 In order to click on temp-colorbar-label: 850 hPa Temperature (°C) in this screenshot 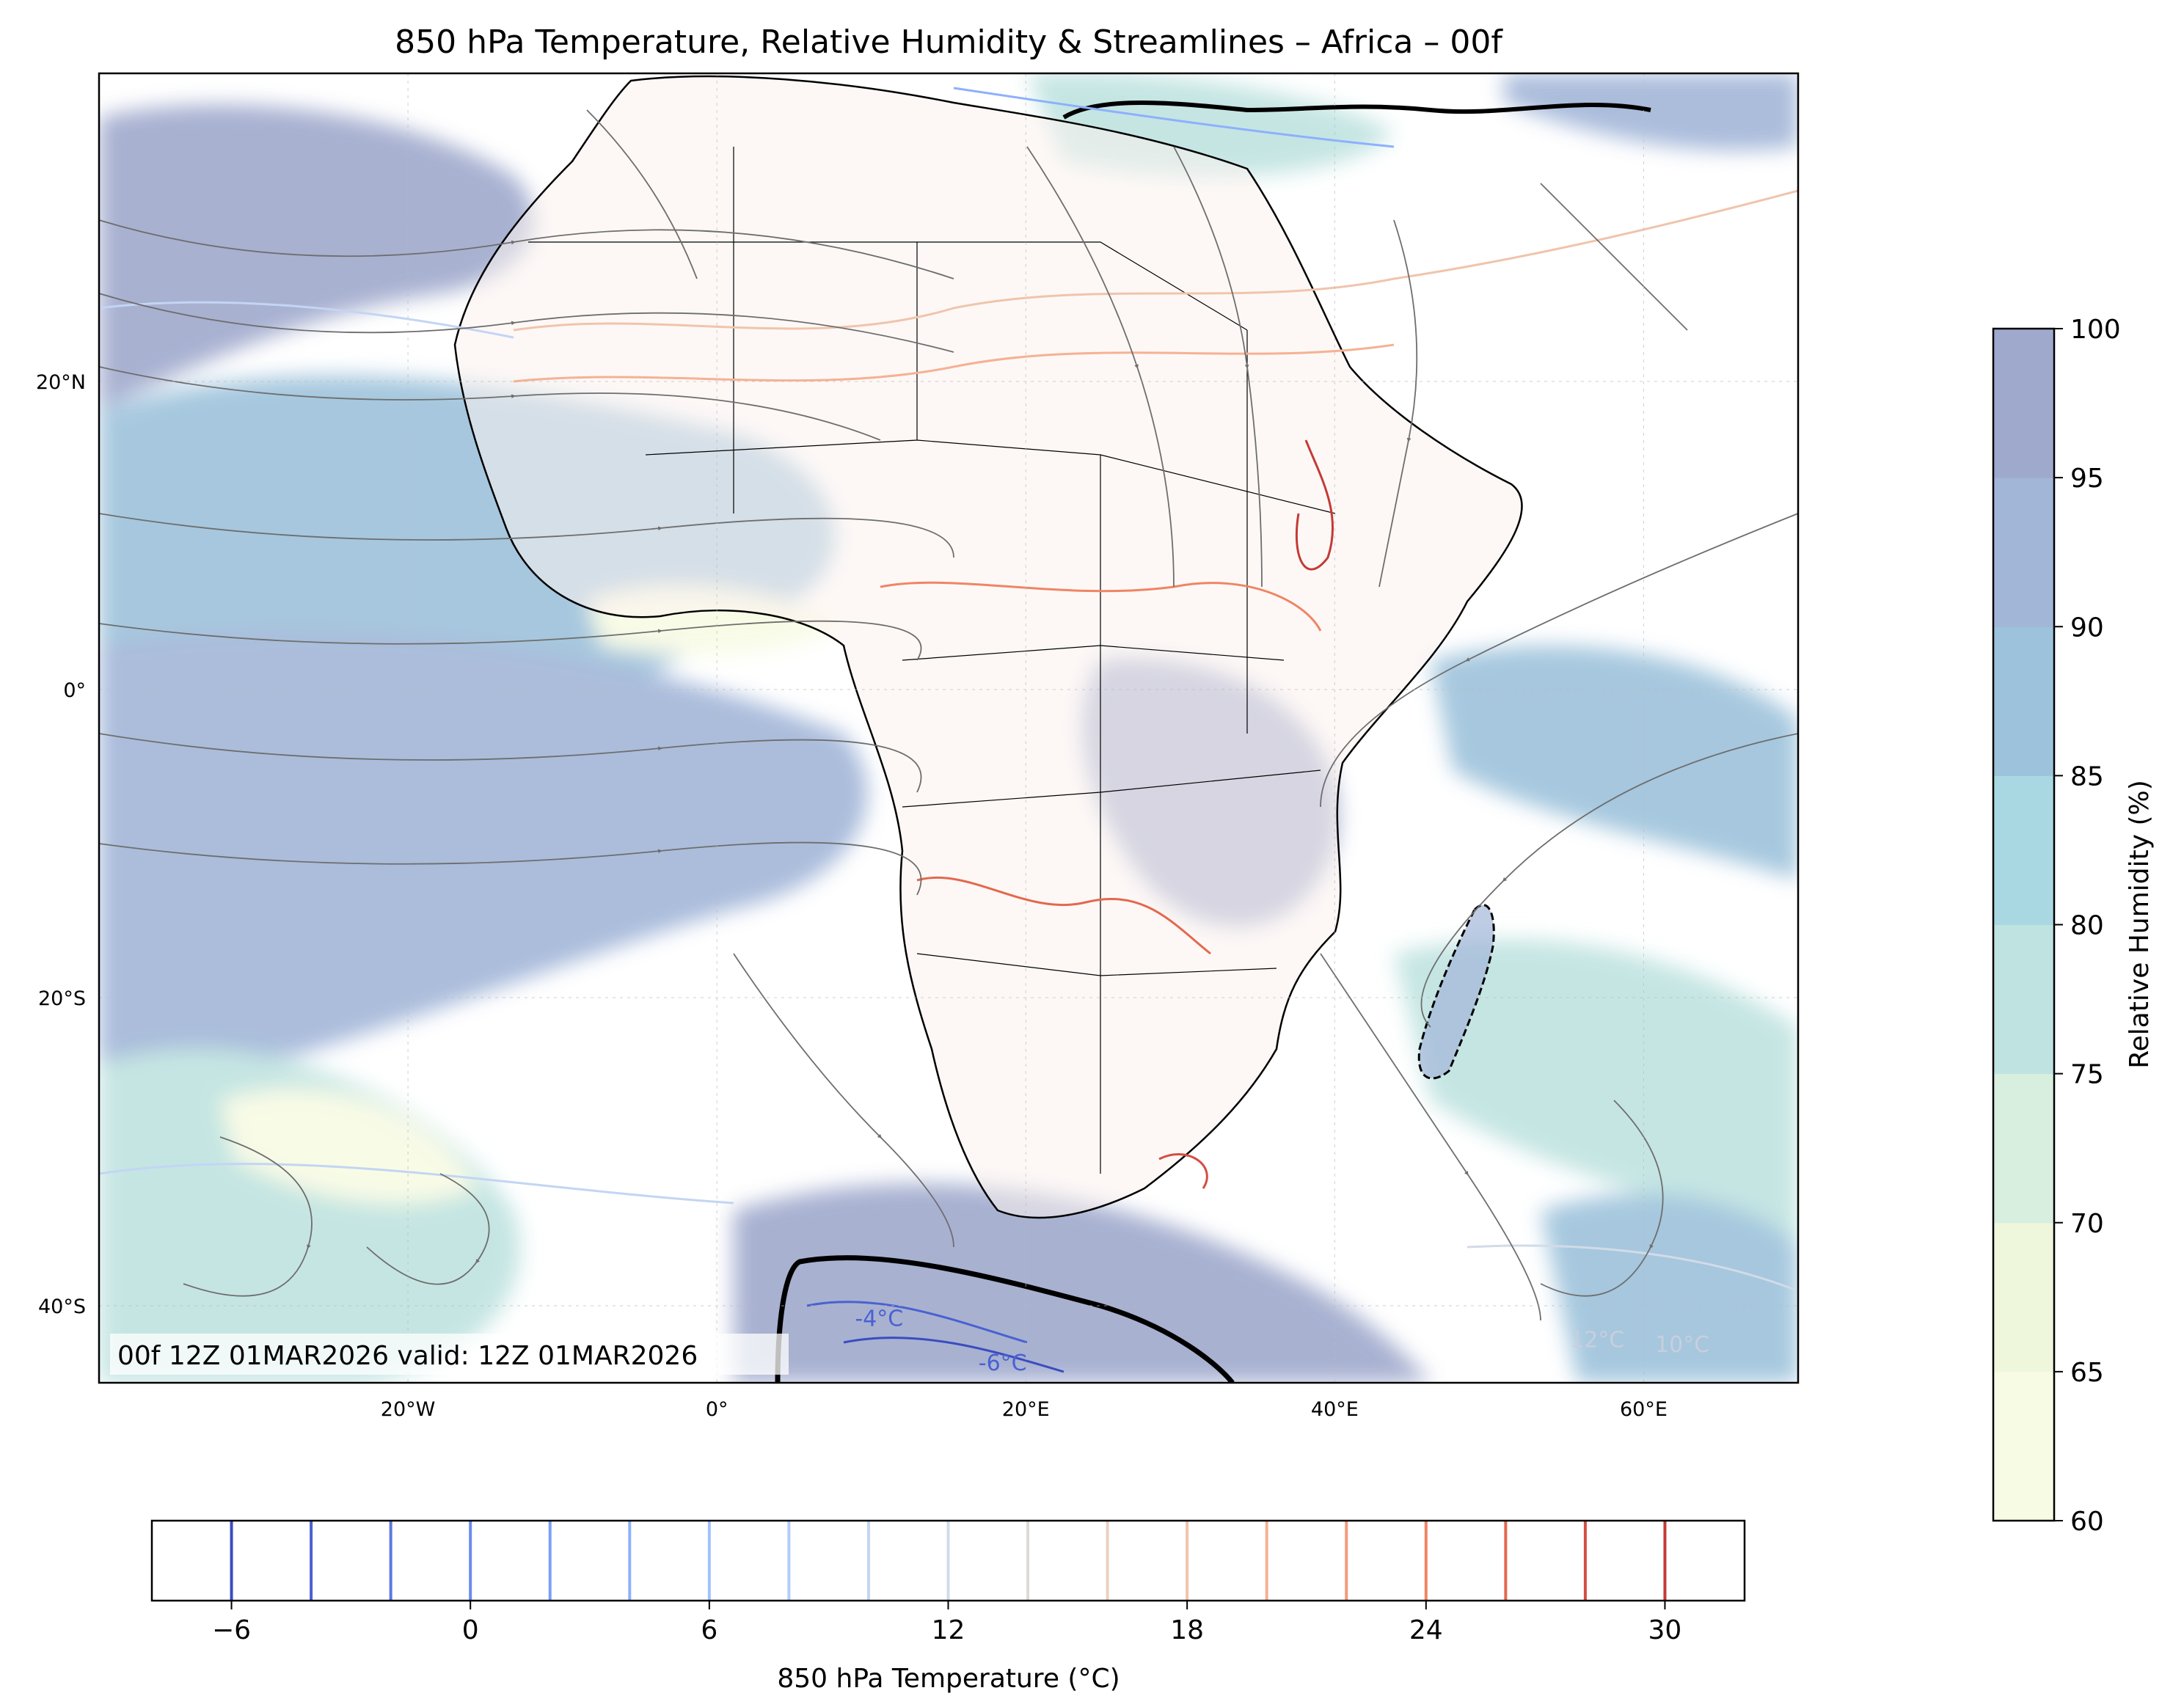, I will do `click(949, 1679)`.